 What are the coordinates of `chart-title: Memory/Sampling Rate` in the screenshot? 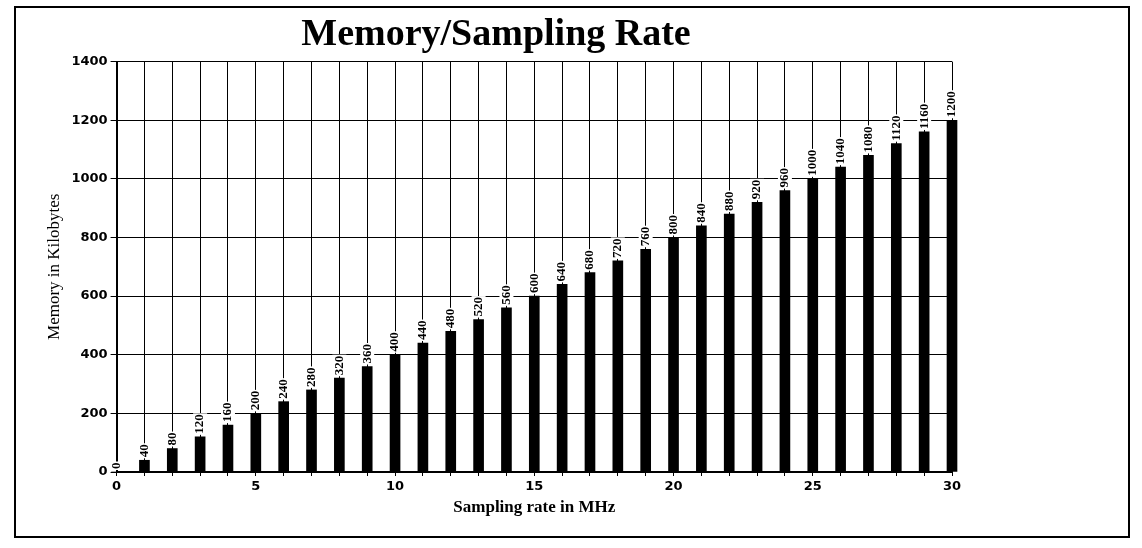 It's located at (496, 31).